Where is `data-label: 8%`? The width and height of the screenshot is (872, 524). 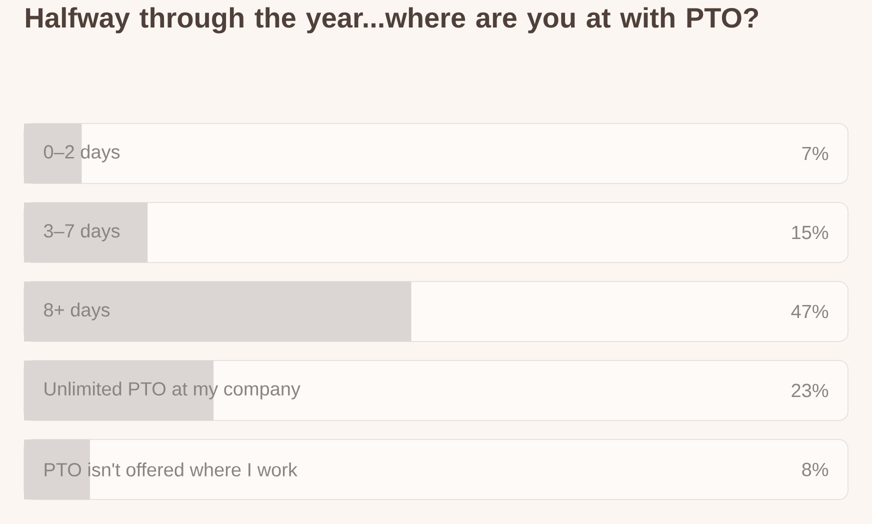 data-label: 8% is located at coordinates (815, 469).